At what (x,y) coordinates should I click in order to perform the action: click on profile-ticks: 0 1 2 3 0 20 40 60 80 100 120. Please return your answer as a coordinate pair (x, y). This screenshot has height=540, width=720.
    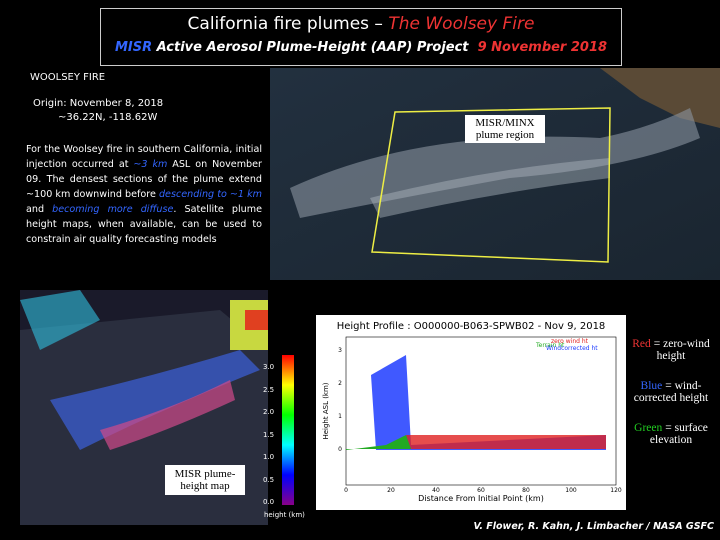
    Looking at the image, I should click on (480, 420).